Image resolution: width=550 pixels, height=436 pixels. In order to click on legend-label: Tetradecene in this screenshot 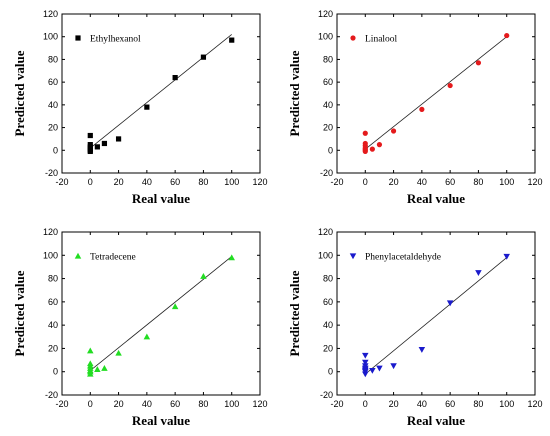, I will do `click(113, 258)`.